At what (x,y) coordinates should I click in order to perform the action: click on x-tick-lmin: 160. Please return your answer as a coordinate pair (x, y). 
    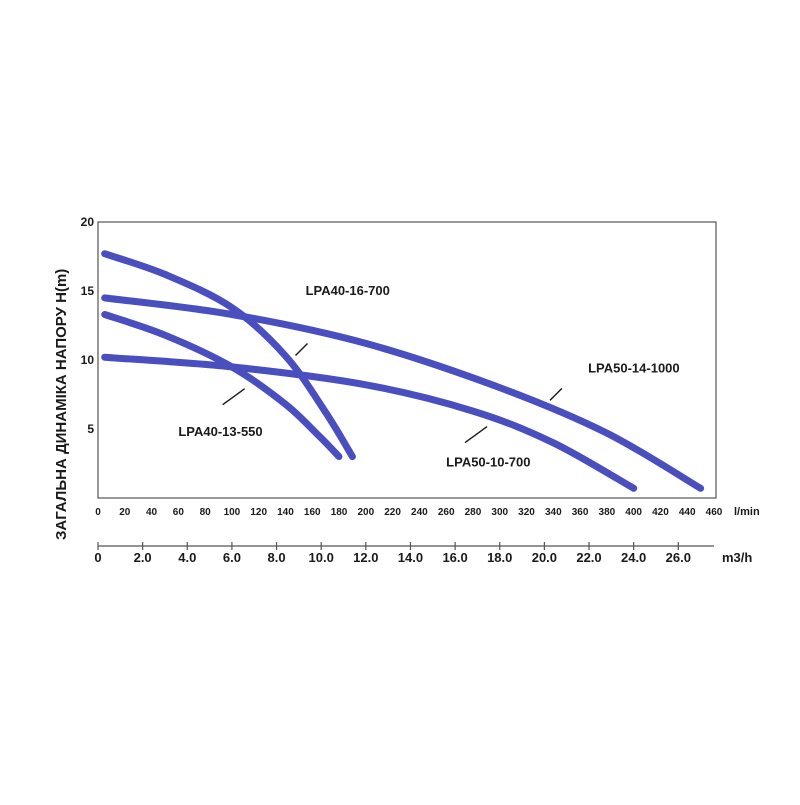
    Looking at the image, I should click on (312, 512).